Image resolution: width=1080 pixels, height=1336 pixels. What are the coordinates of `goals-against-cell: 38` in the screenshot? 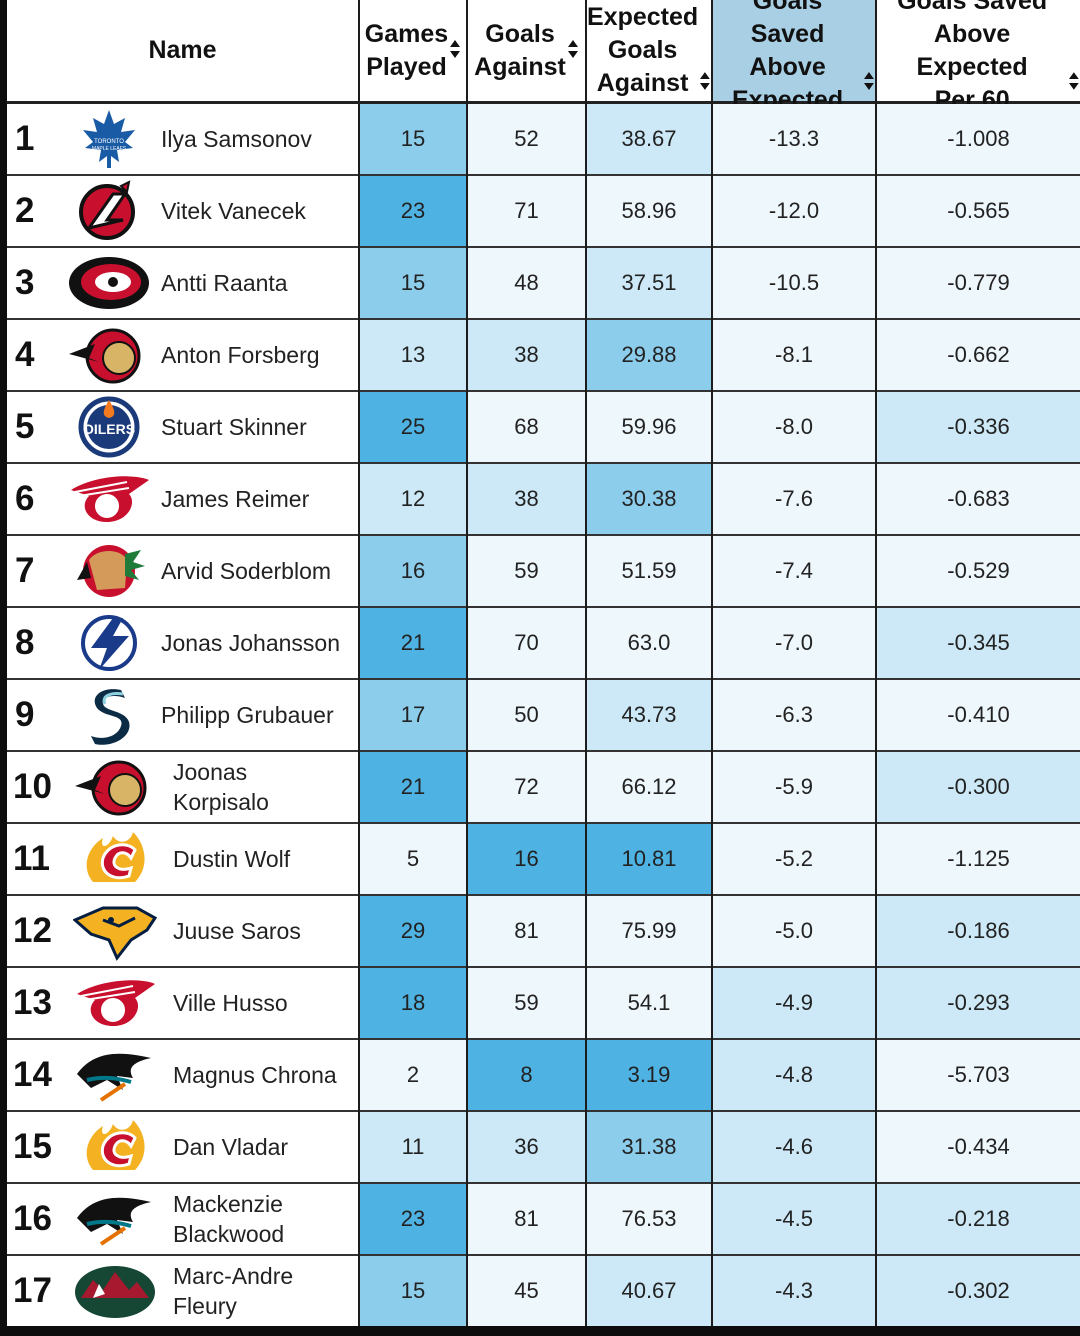 It's located at (526, 500).